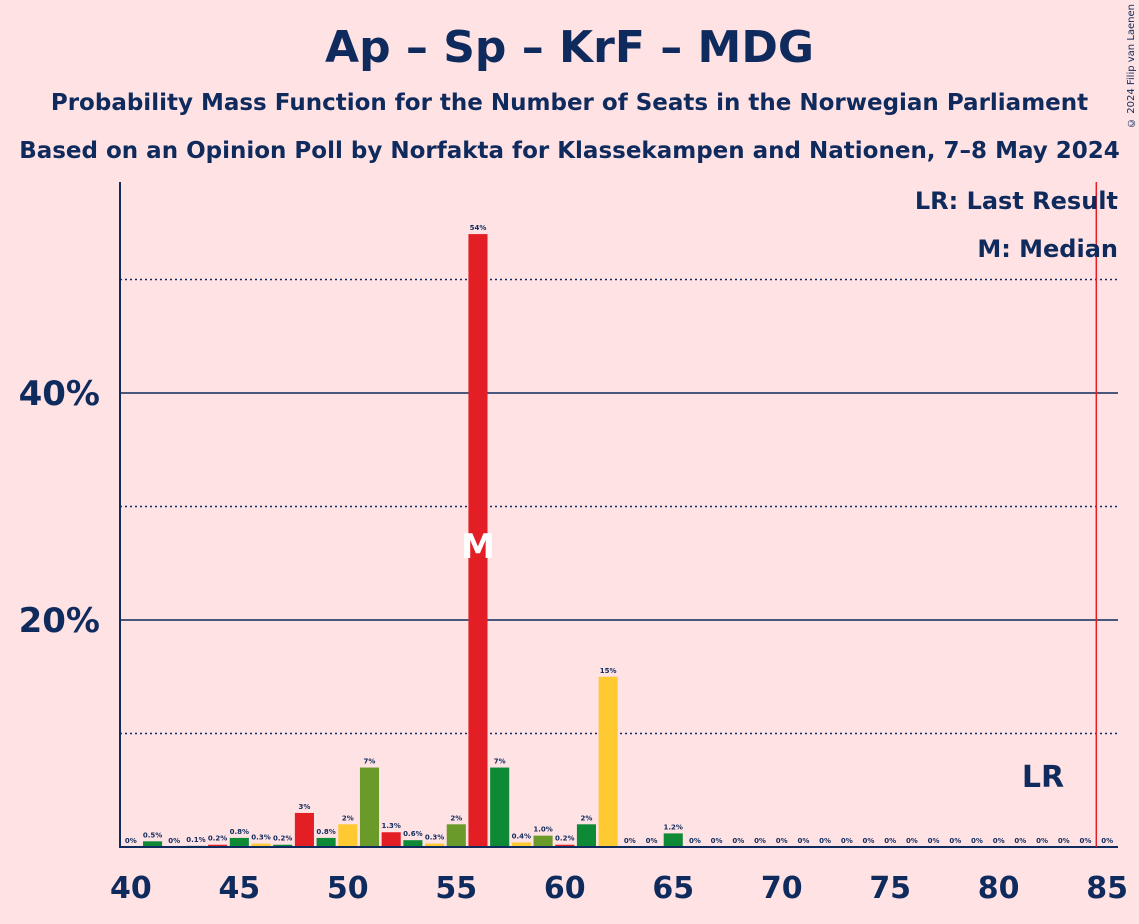  Describe the element at coordinates (569, 47) in the screenshot. I see `chart-title: Ap – Sp – KrF – MDG` at that location.